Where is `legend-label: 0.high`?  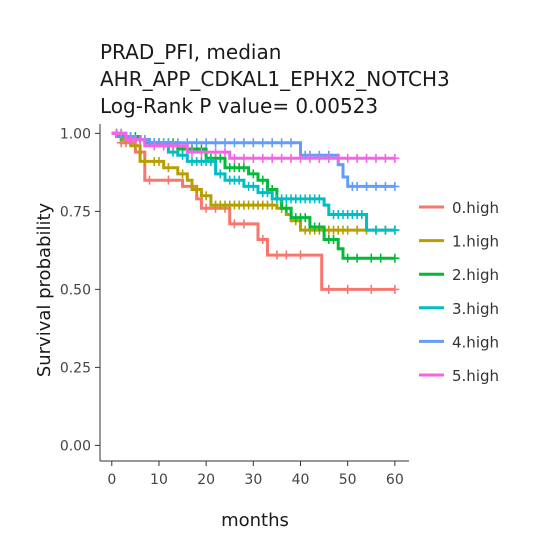
legend-label: 0.high is located at coordinates (475, 208).